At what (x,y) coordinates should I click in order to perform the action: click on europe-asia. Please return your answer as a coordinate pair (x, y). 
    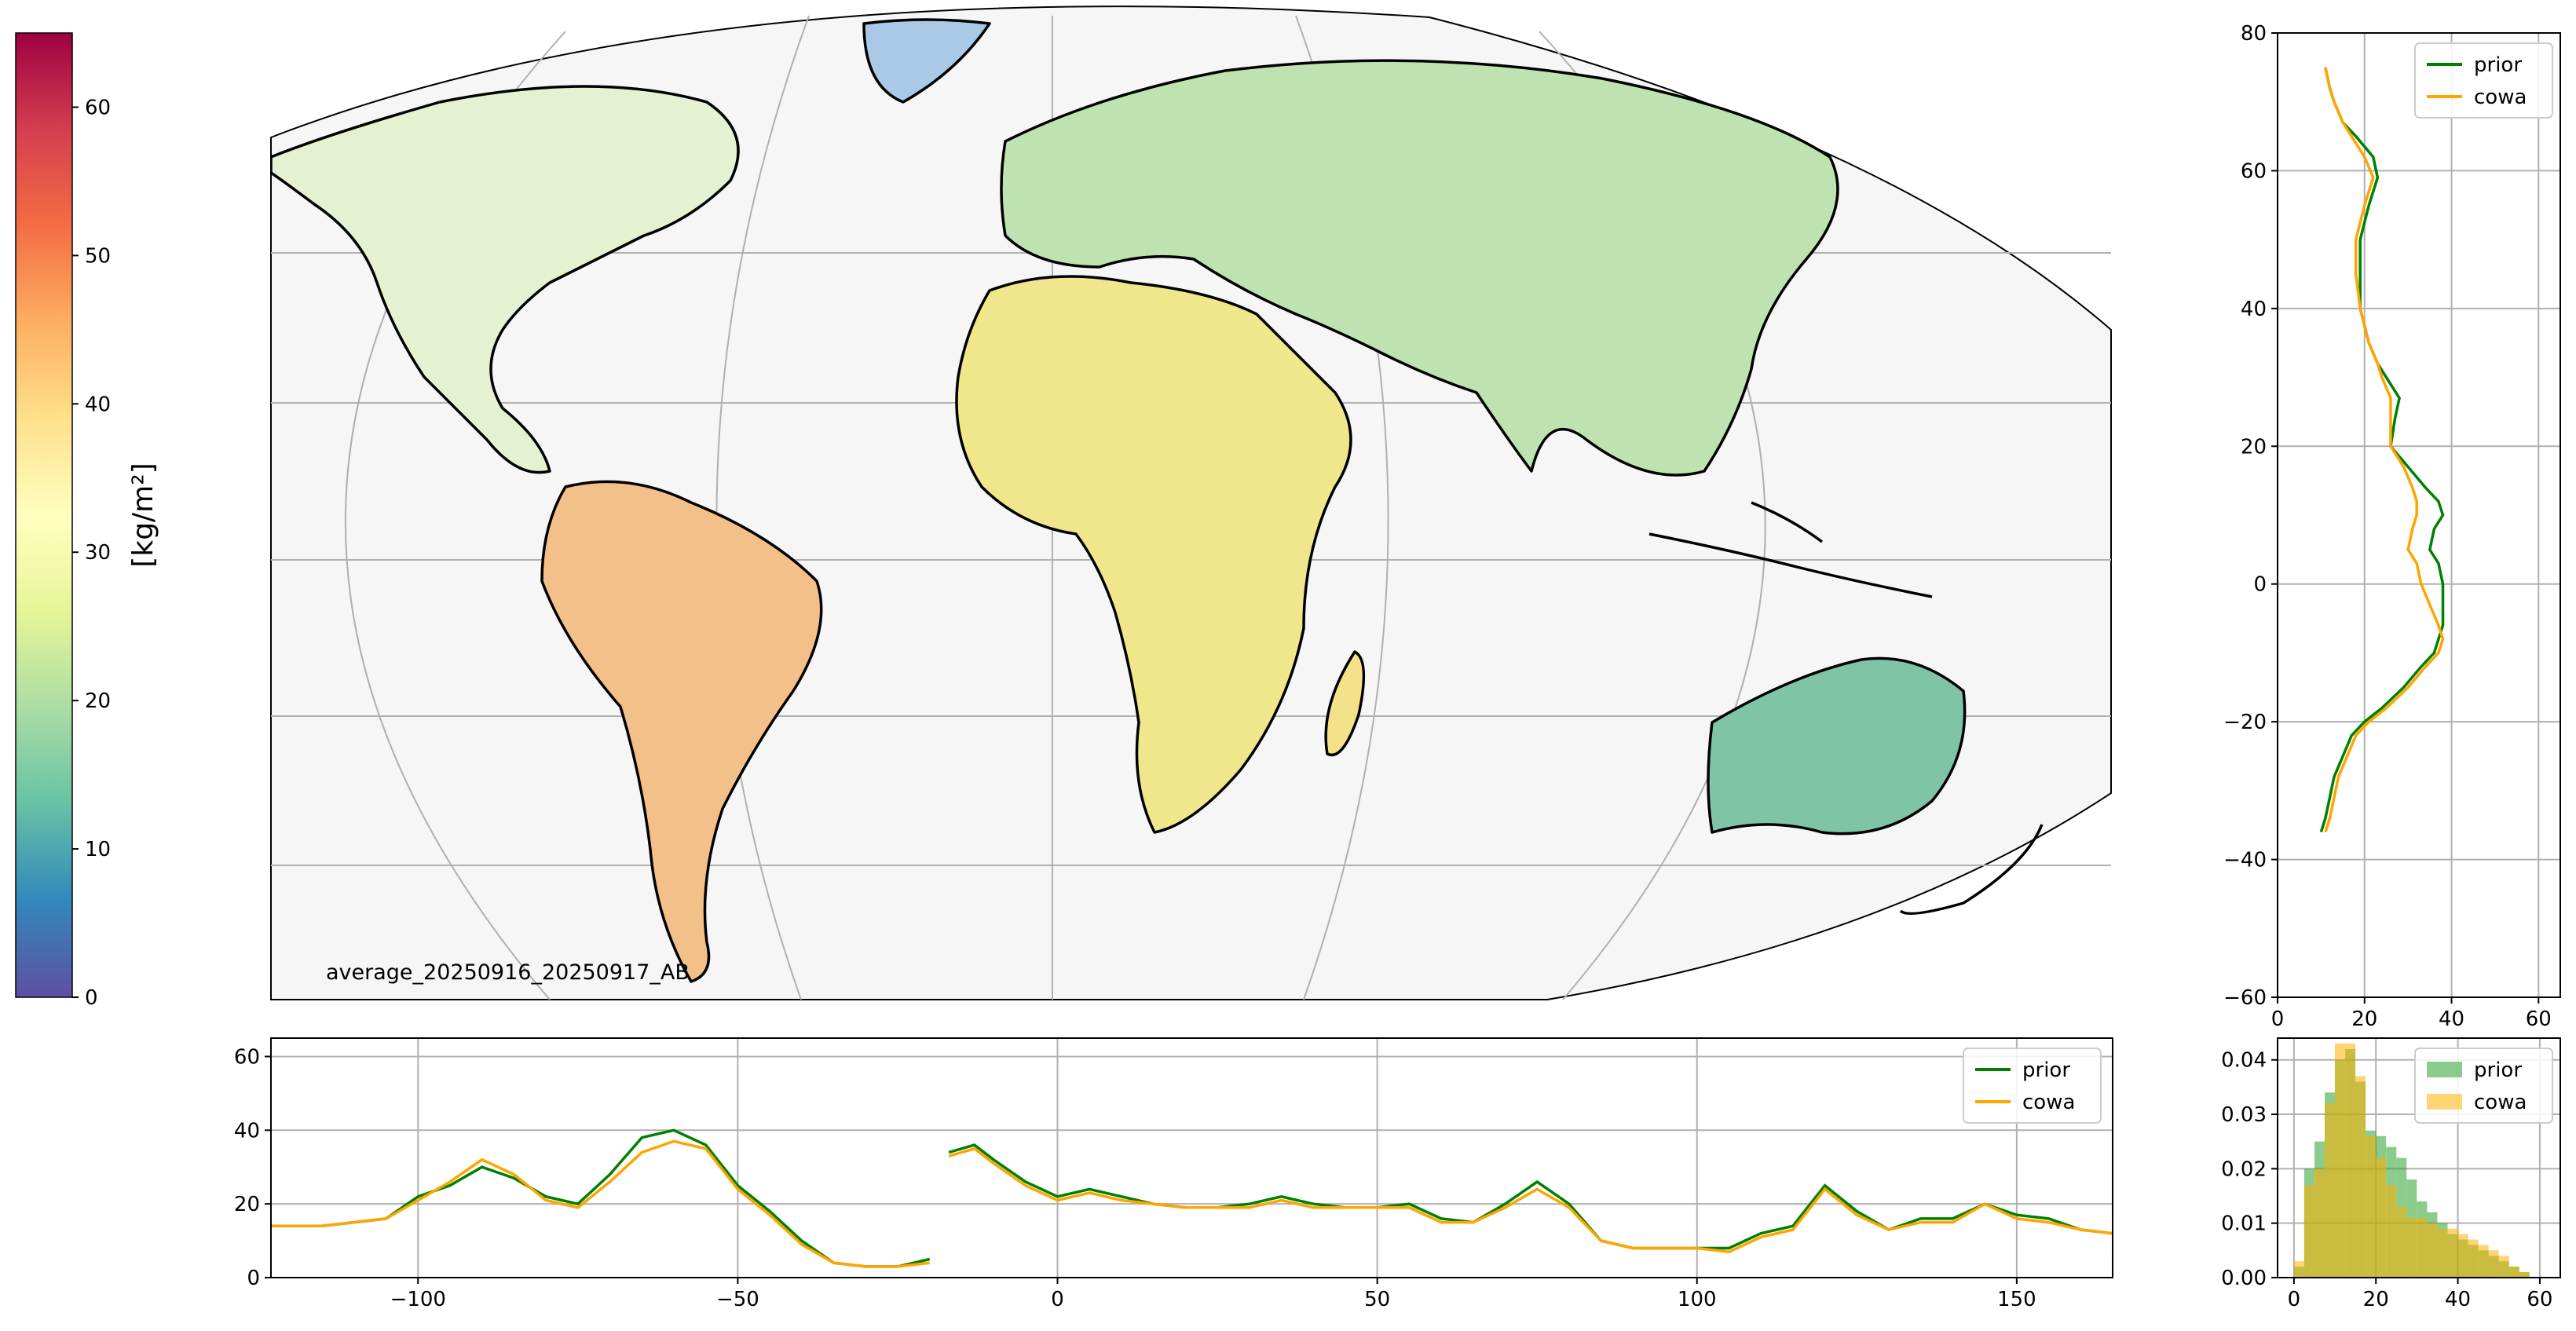
    Looking at the image, I should click on (1420, 268).